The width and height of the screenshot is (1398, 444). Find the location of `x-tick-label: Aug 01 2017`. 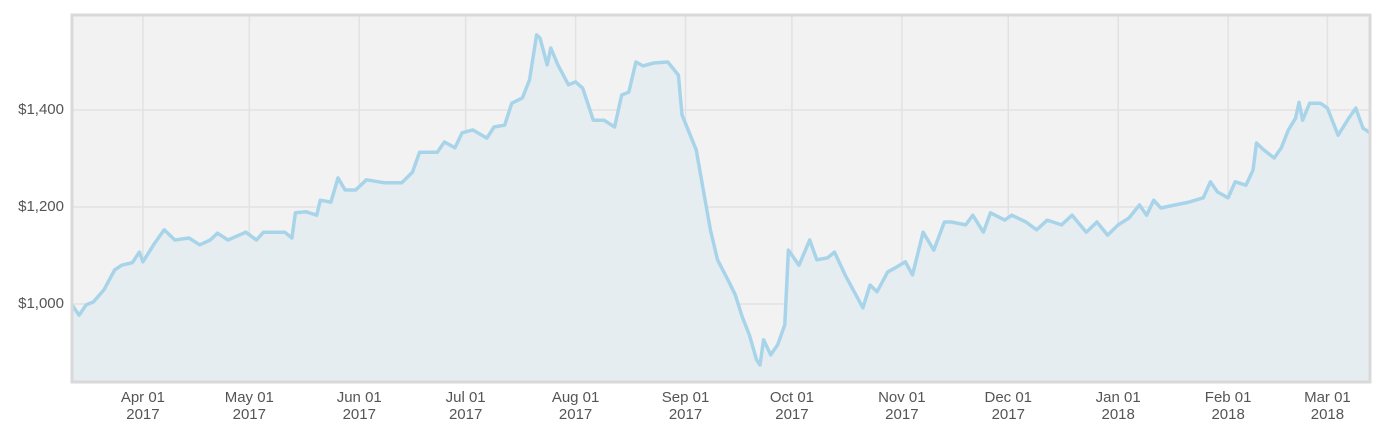

x-tick-label: Aug 01 2017 is located at coordinates (575, 406).